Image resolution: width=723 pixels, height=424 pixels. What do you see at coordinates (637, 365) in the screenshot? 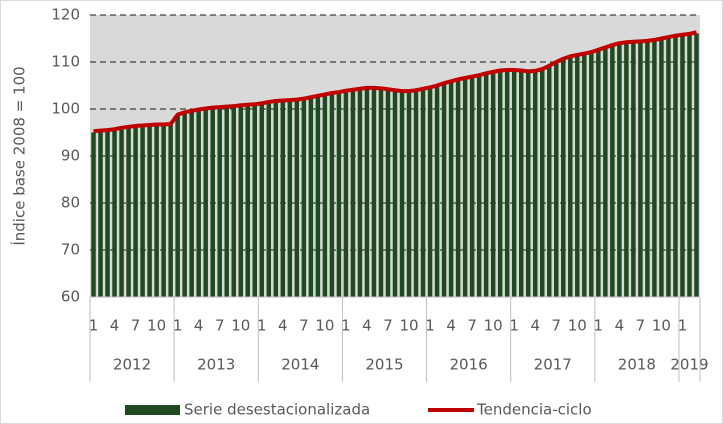
I see `year-label: 2018` at bounding box center [637, 365].